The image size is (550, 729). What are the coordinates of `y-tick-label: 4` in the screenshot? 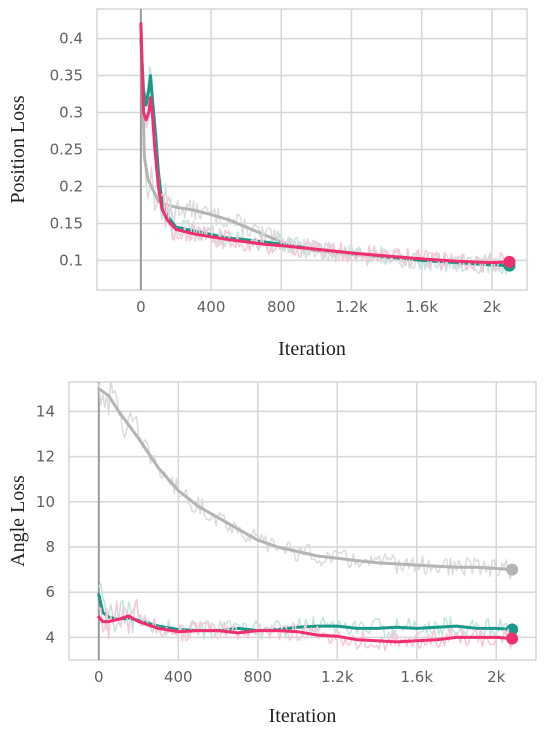 It's located at (50, 637).